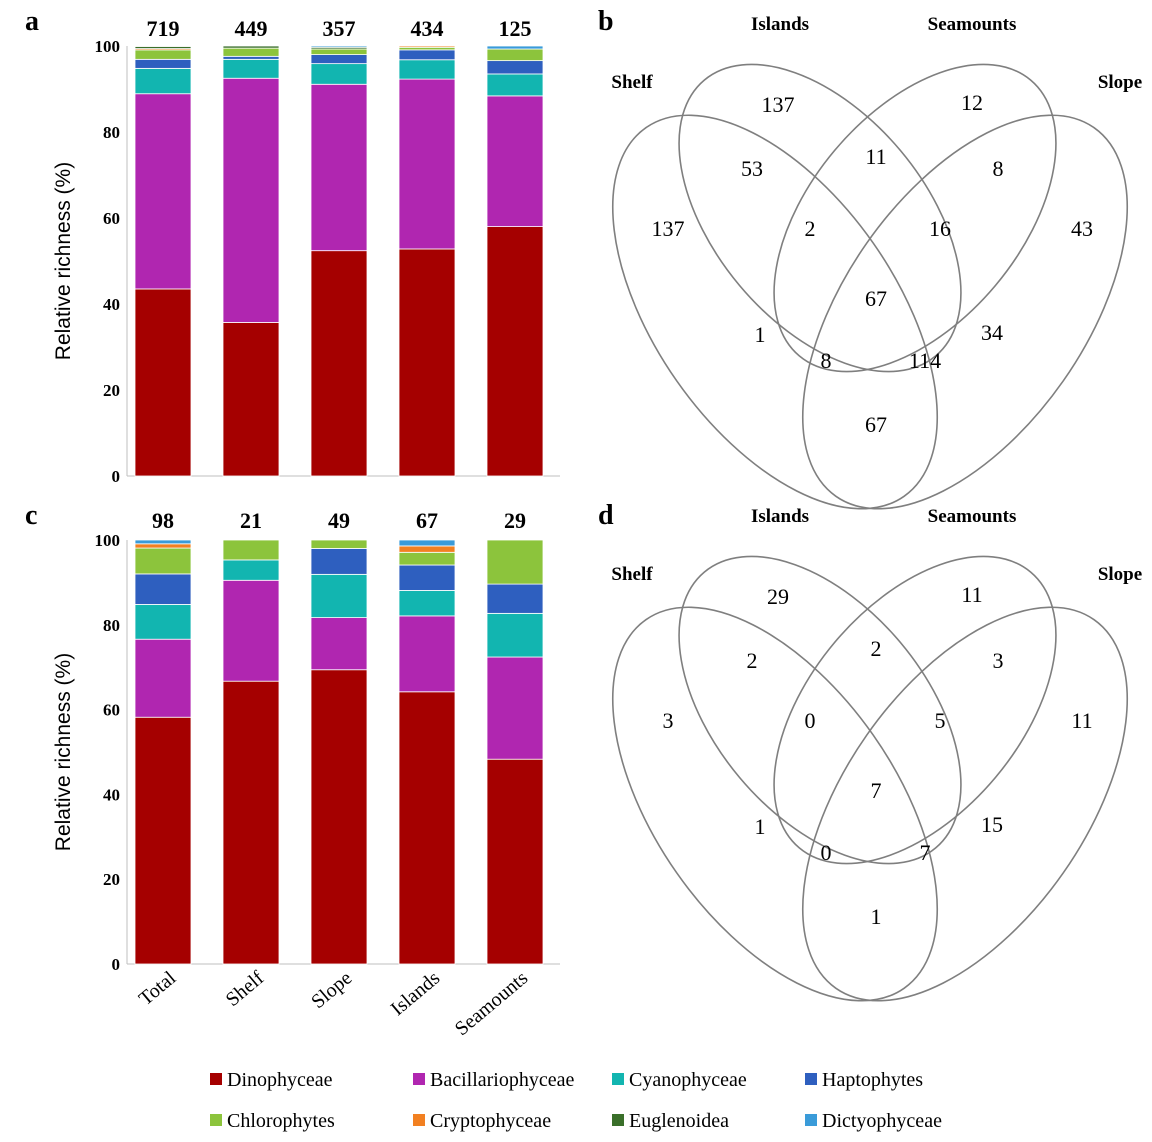 This screenshot has width=1152, height=1142. Describe the element at coordinates (32, 21) in the screenshot. I see `panel-letter: a` at that location.